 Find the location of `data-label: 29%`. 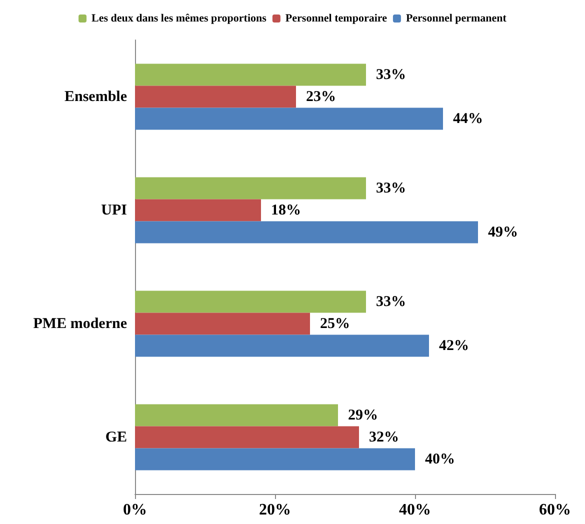

data-label: 29% is located at coordinates (363, 415).